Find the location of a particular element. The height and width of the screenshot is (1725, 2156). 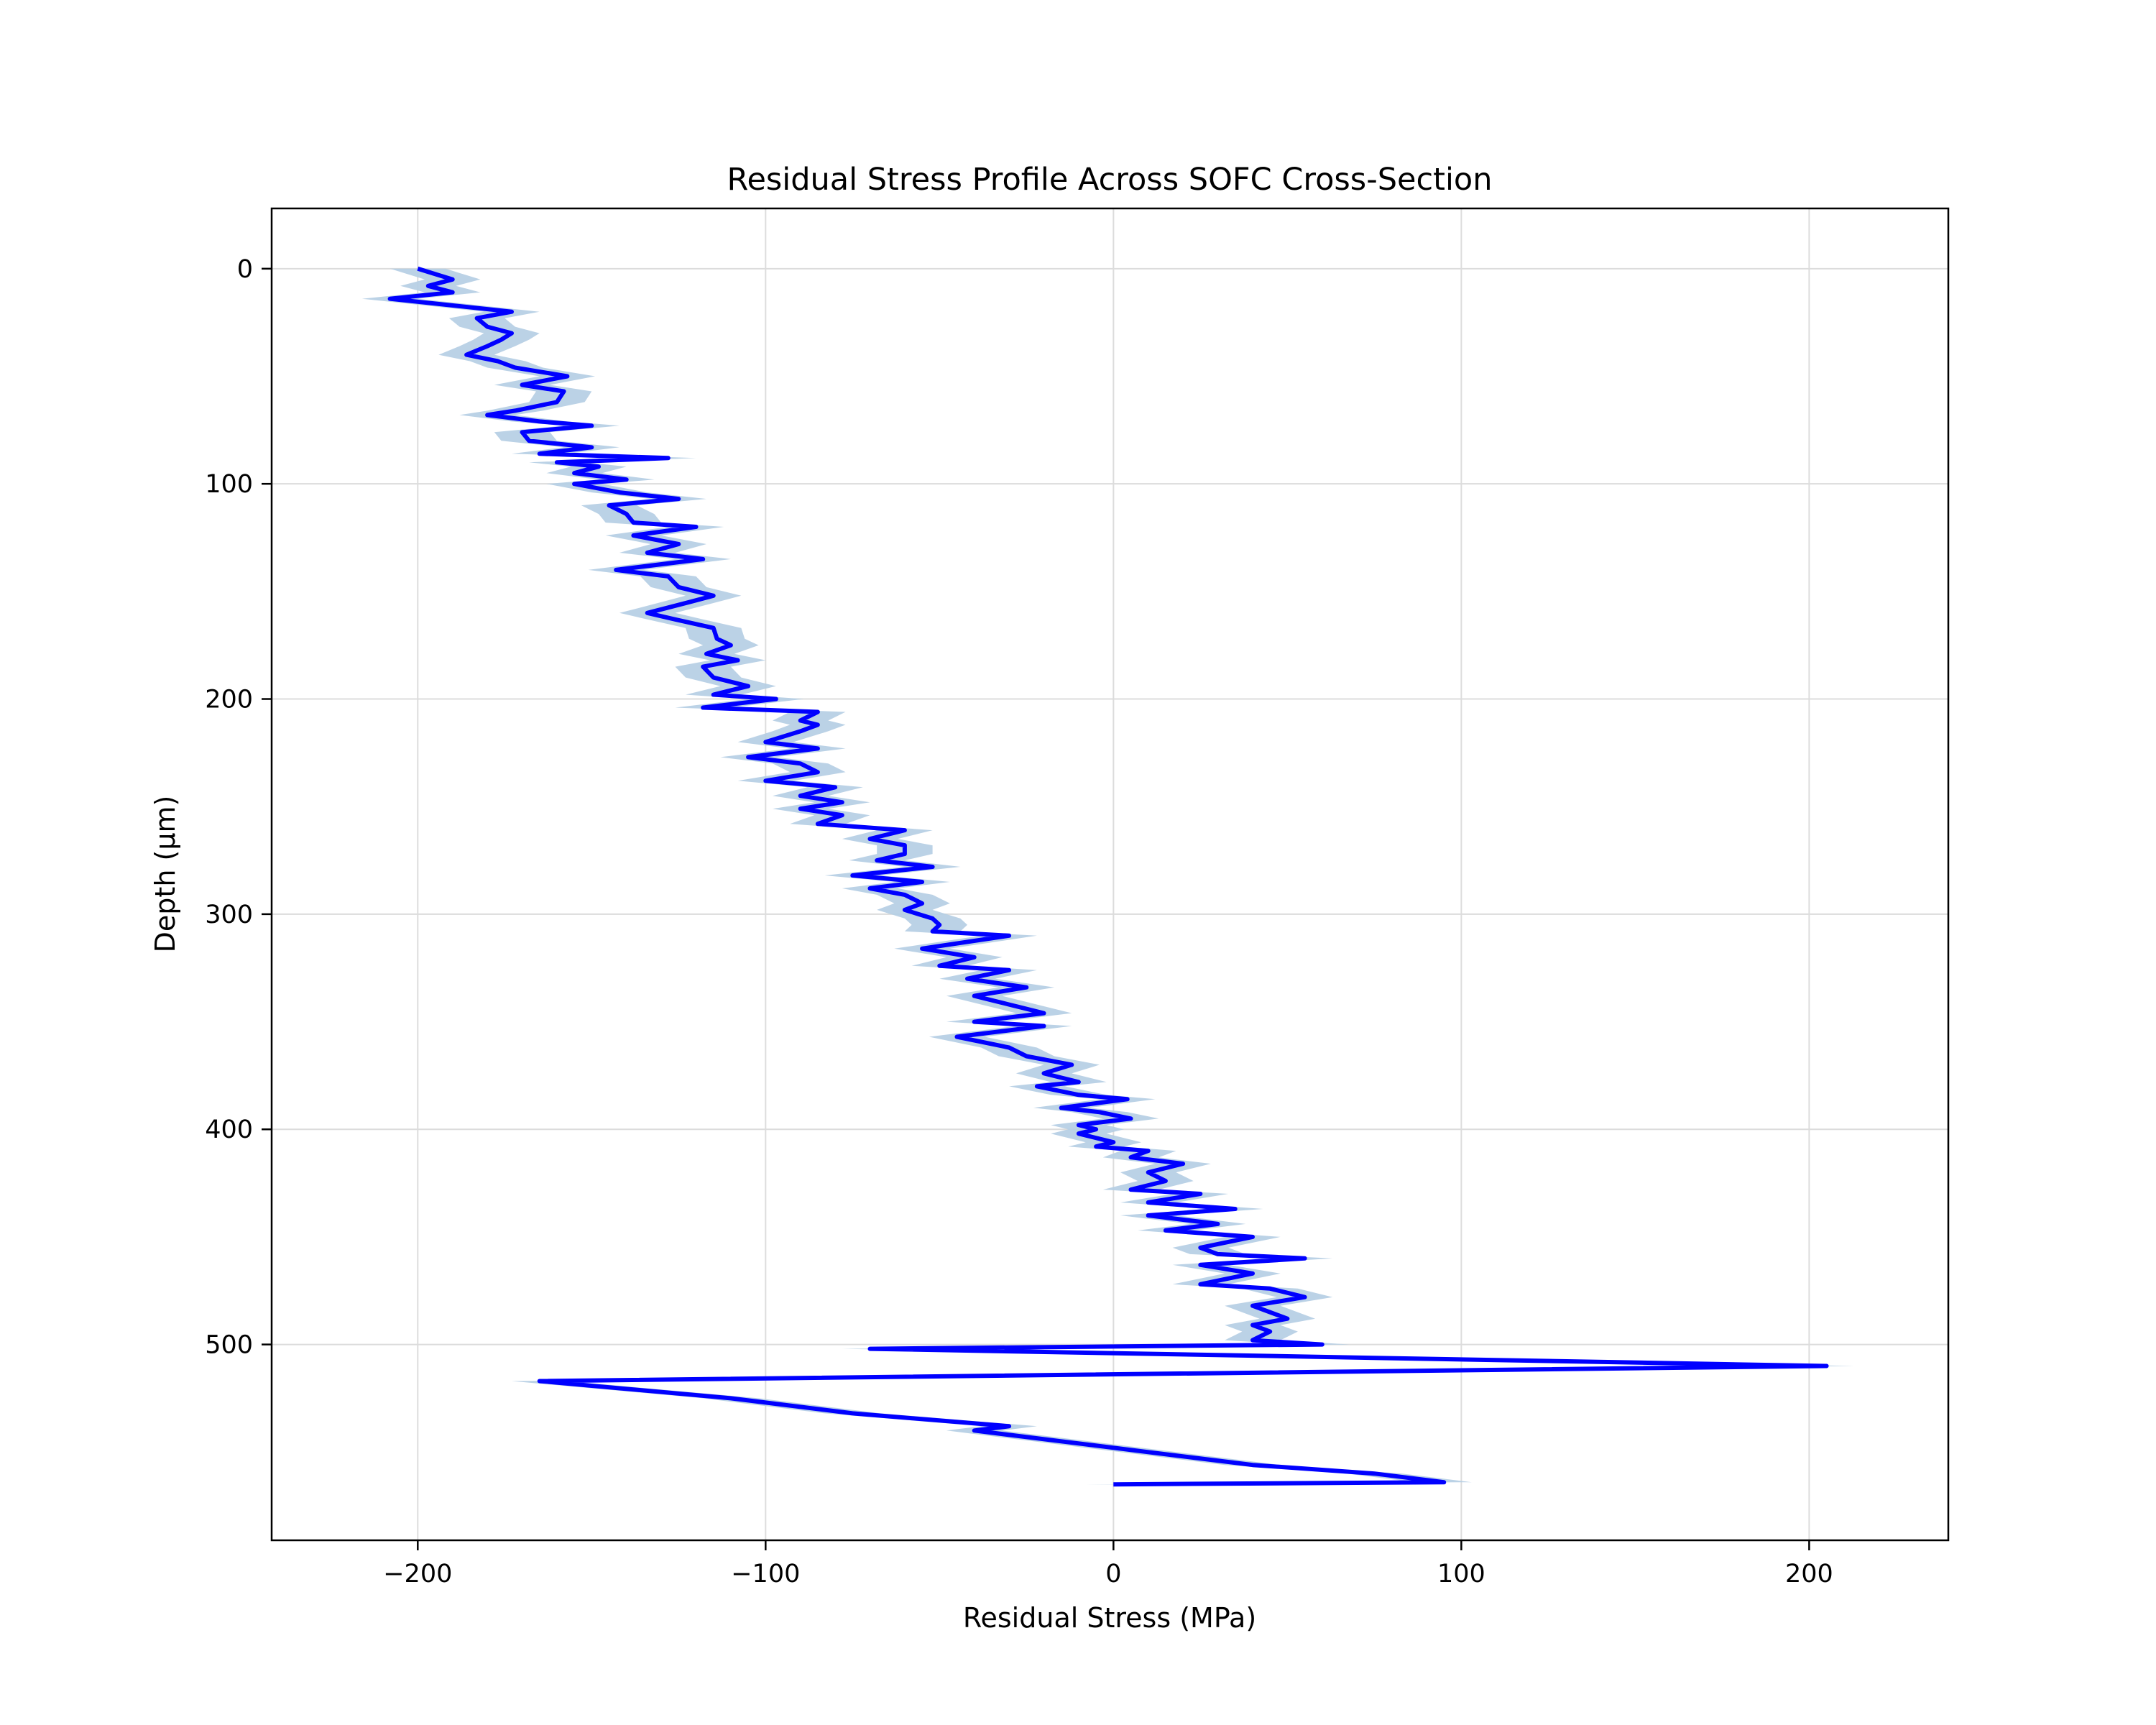

y-axis-label: Depth (µm) is located at coordinates (165, 874).